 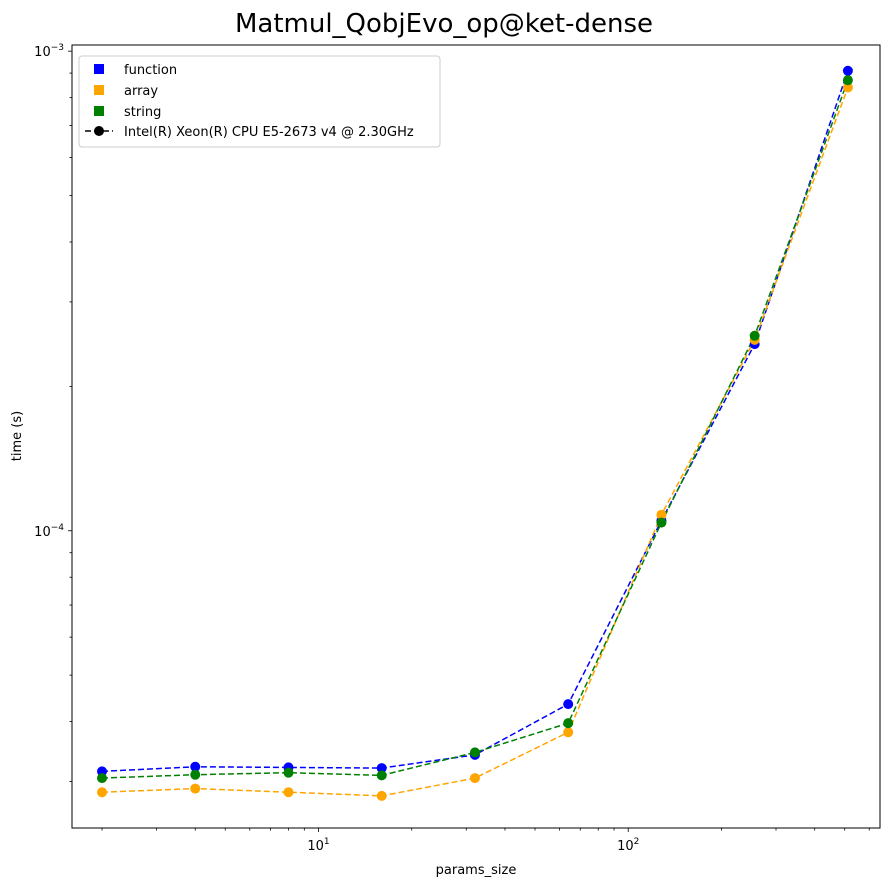 I want to click on chart-title: Matmul_QobjEvo_op@ket-dense, so click(x=444, y=24).